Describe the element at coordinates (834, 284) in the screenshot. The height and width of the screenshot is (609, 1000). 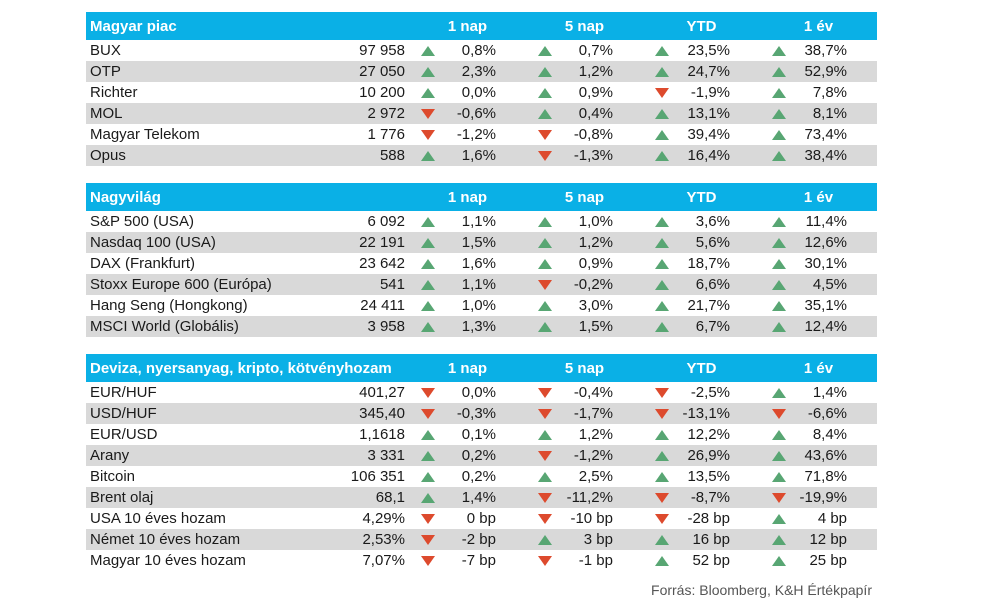
I see `change-value: 4,5%` at that location.